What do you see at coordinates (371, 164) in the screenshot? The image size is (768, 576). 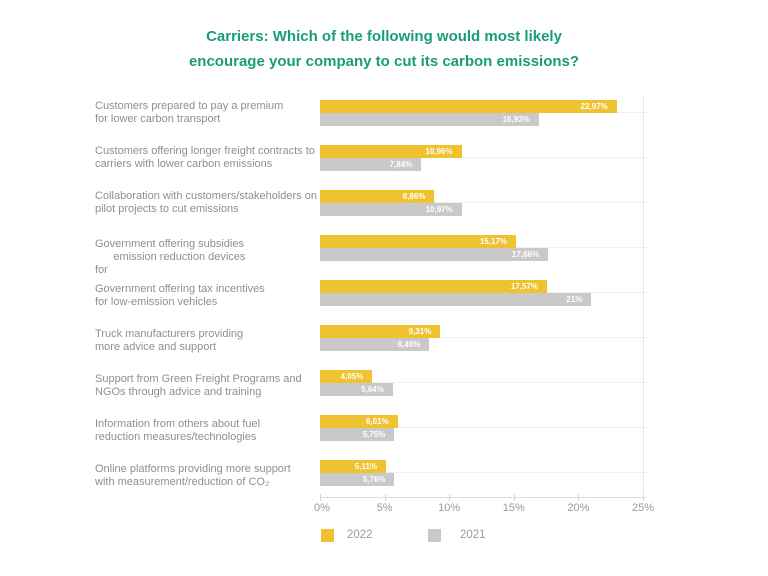 I see `bar-2021: 7,84%` at bounding box center [371, 164].